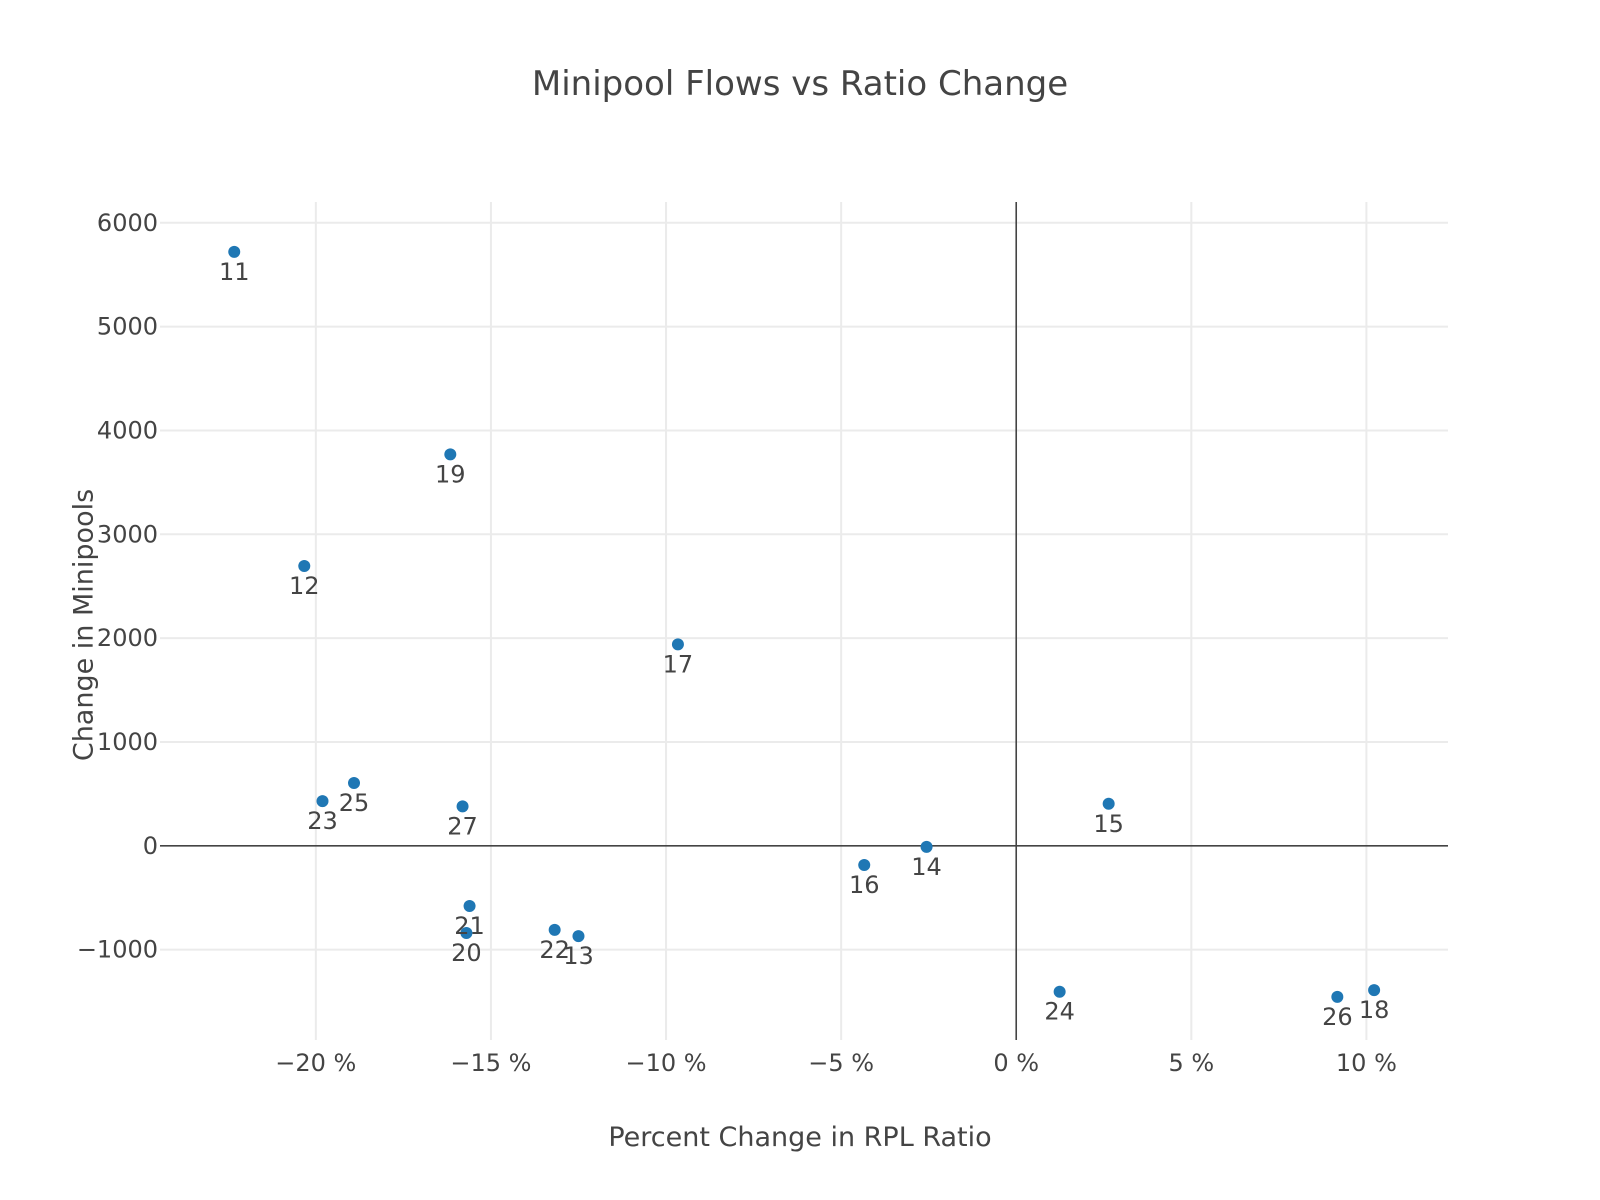 This screenshot has height=1200, width=1600. What do you see at coordinates (800, 1137) in the screenshot?
I see `x-axis-title: Percent Change in RPL Ratio` at bounding box center [800, 1137].